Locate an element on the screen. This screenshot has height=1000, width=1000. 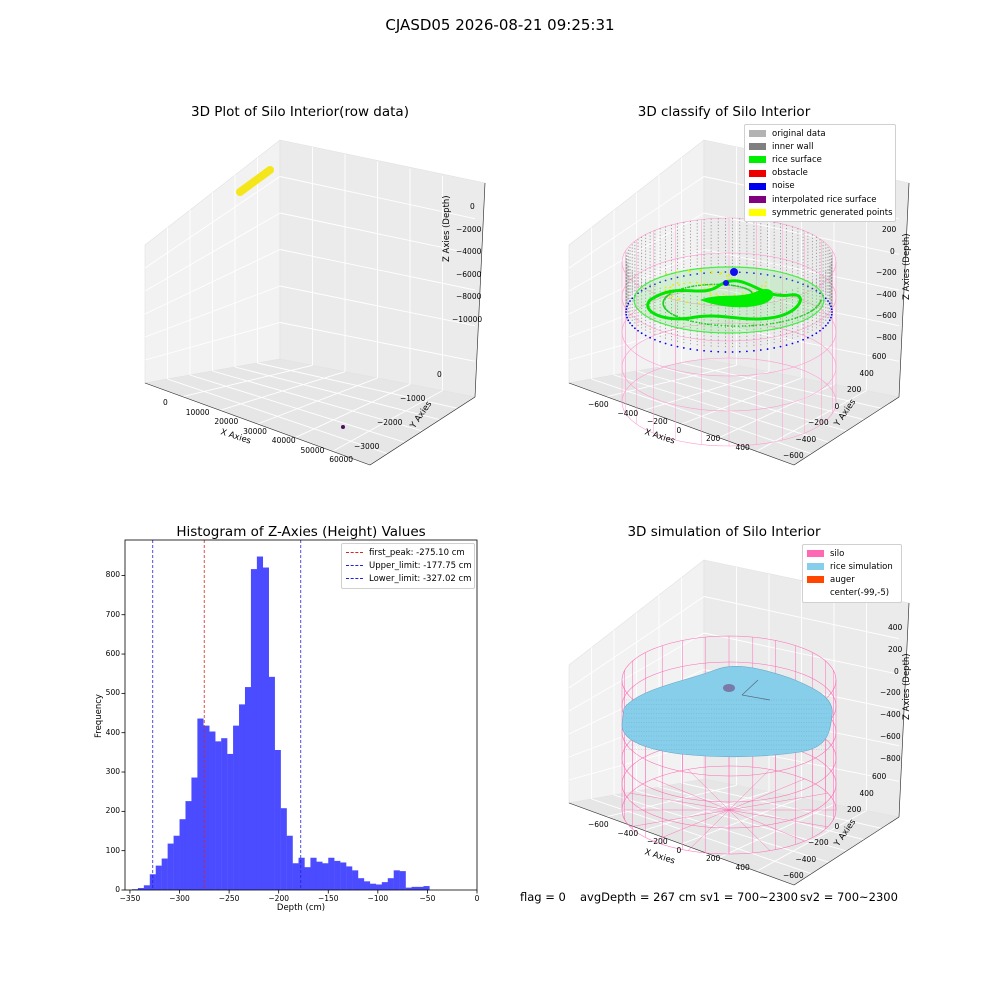
y-axis-line is located at coordinates (846, 431).